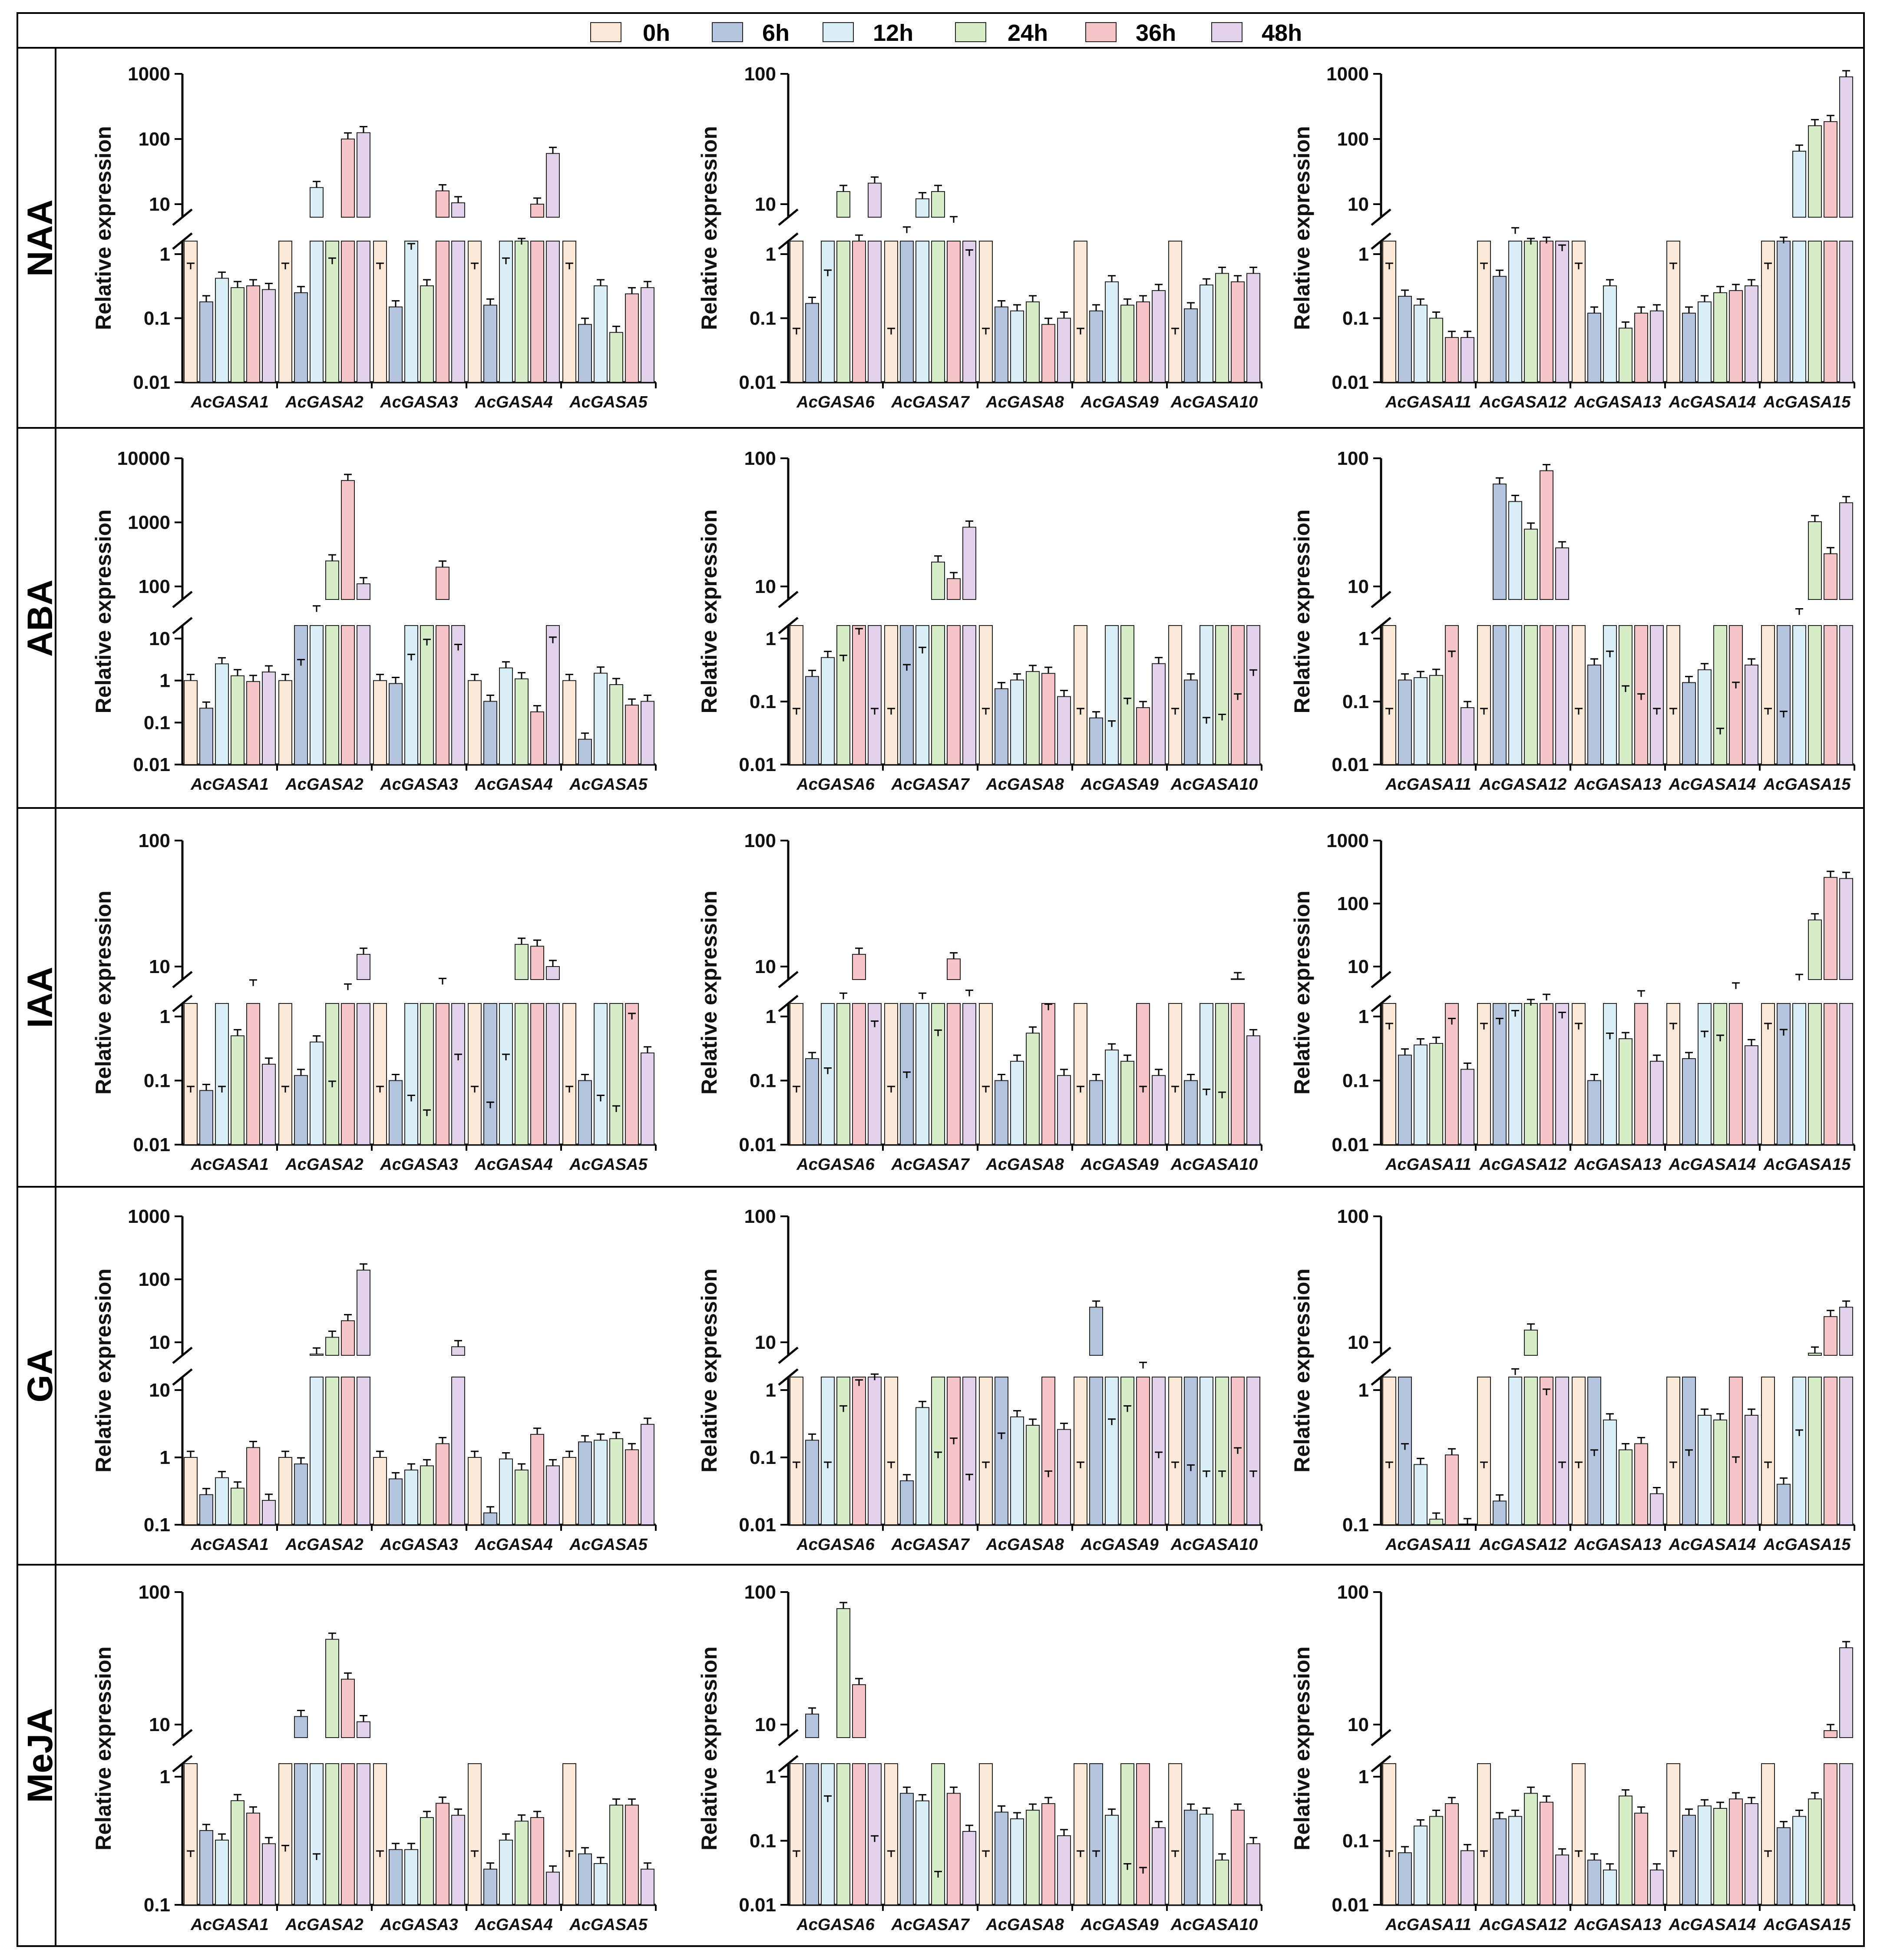 The height and width of the screenshot is (1960, 1877). What do you see at coordinates (206, 736) in the screenshot?
I see `bar-acgasa1-6h` at bounding box center [206, 736].